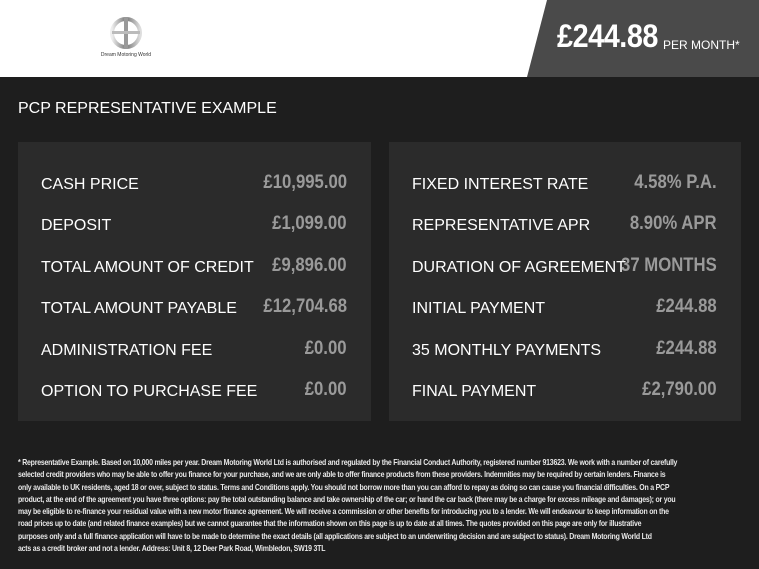 This screenshot has height=569, width=759. What do you see at coordinates (126, 55) in the screenshot?
I see `logo-text: Dream Motoring World` at bounding box center [126, 55].